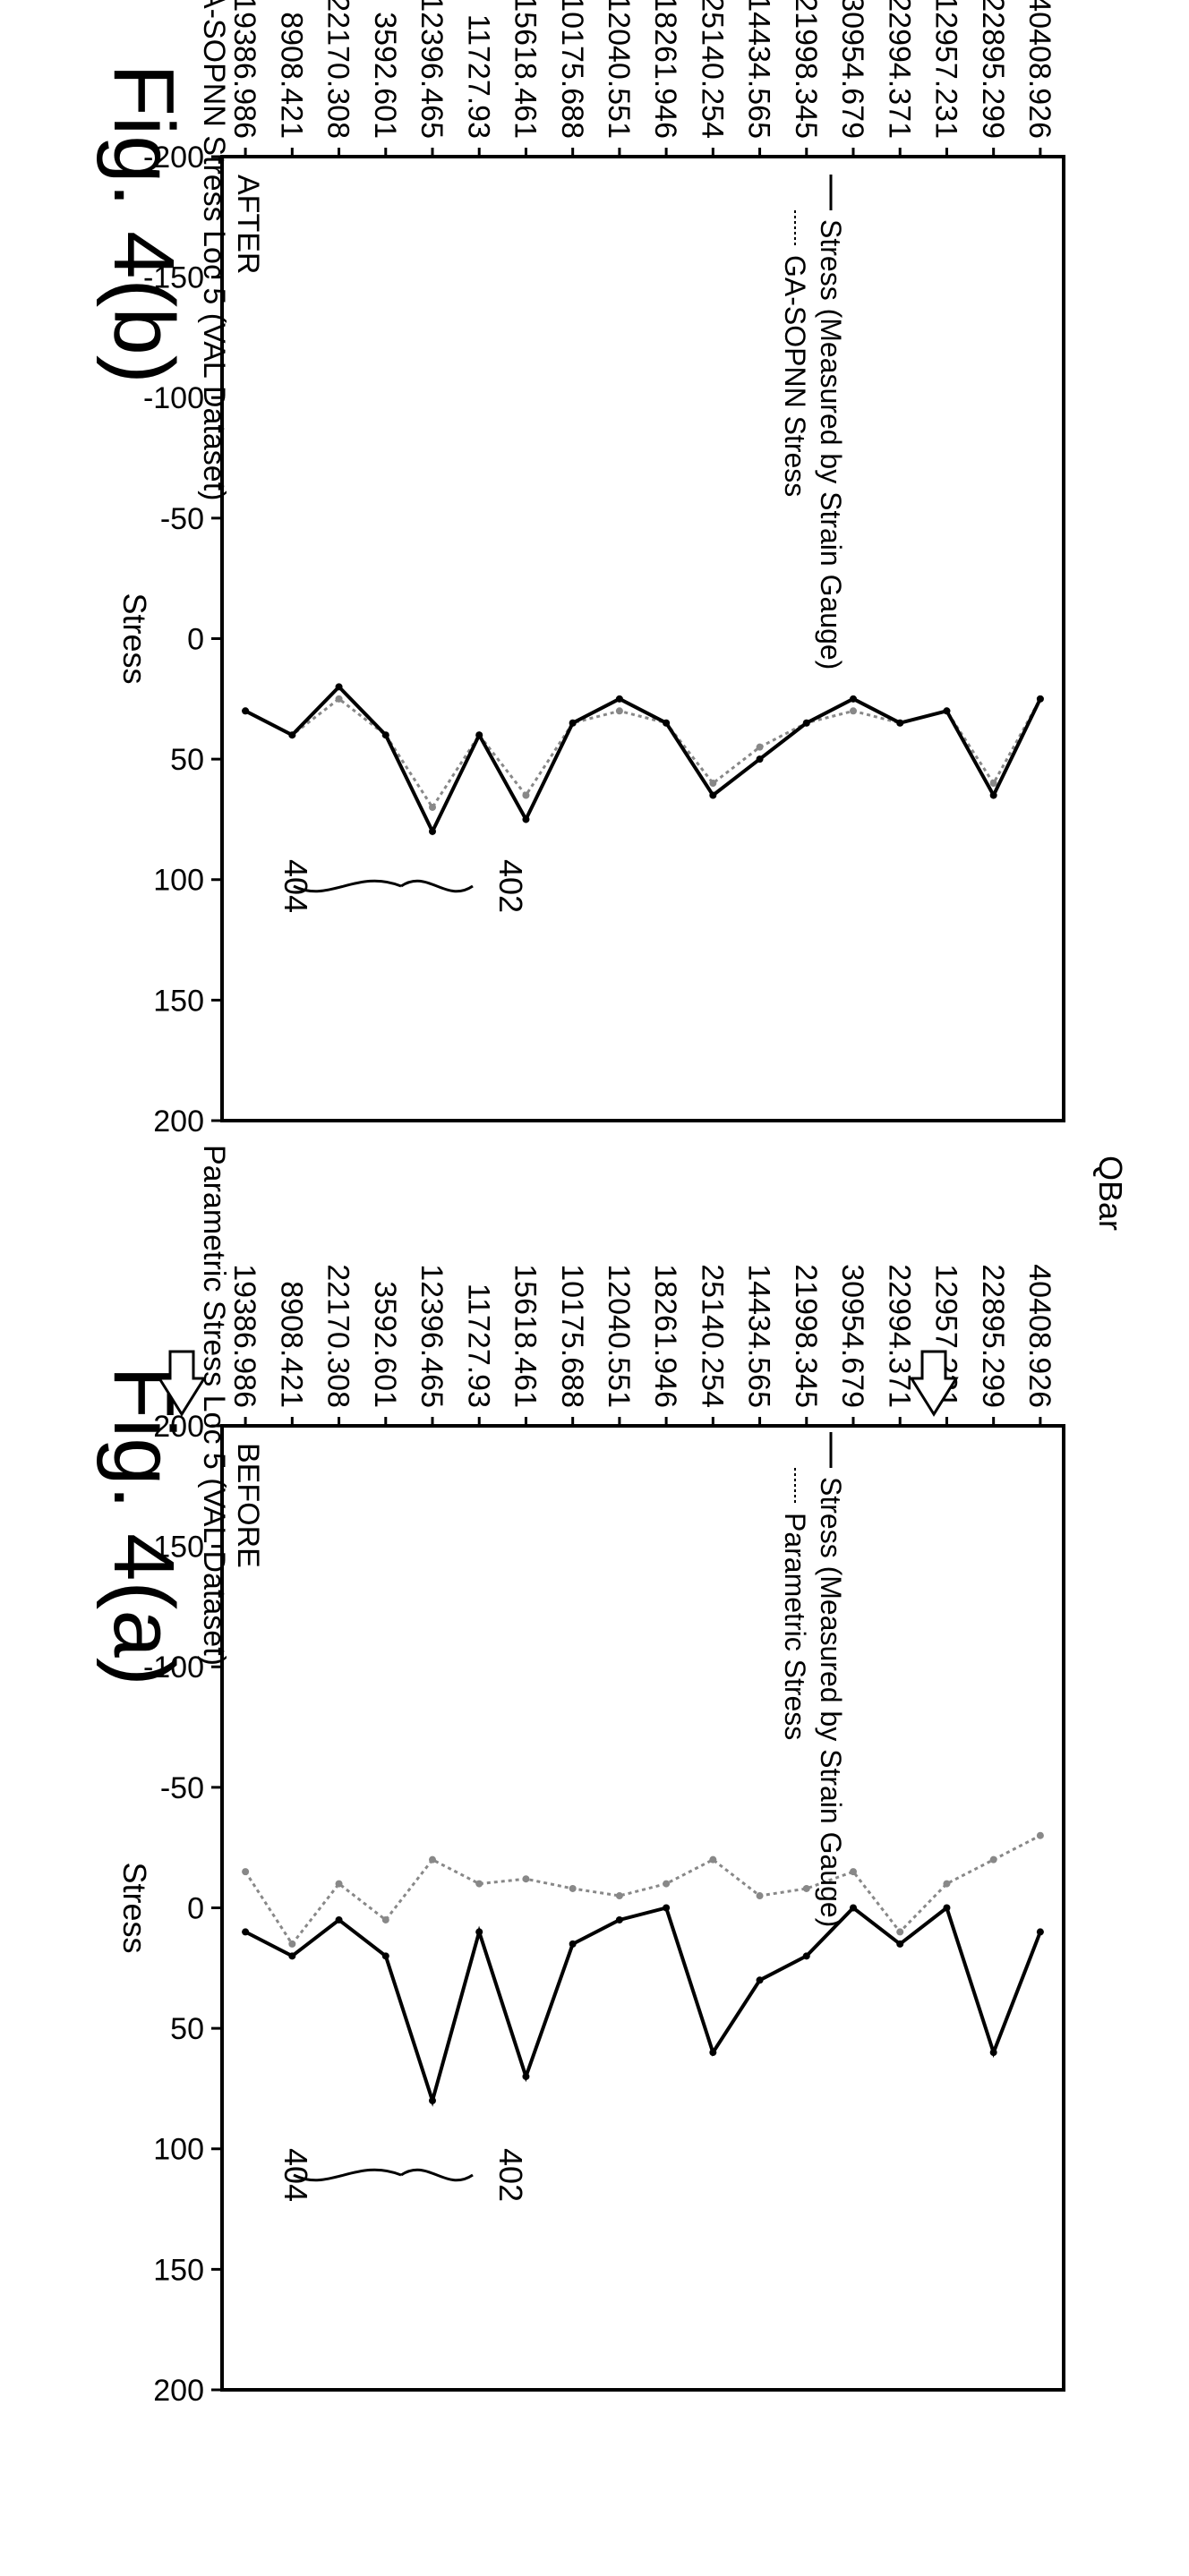 This screenshot has width=1189, height=2576. I want to click on chart-b-xtick-label: 19386.986, so click(244, 69).